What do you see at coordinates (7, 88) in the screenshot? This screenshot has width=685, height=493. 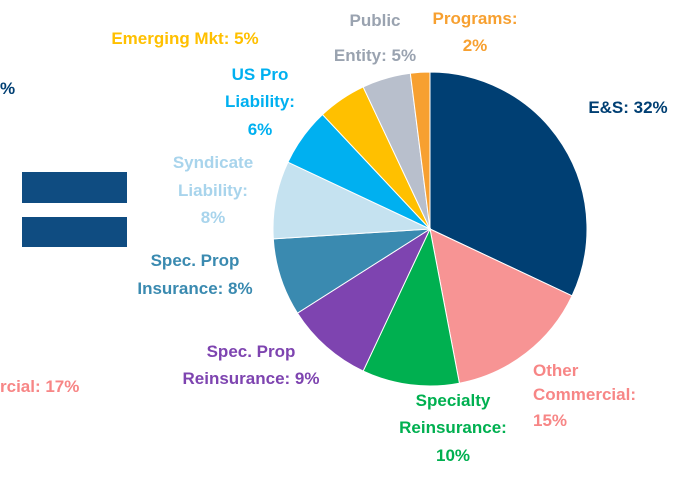 I see `annotation: %` at bounding box center [7, 88].